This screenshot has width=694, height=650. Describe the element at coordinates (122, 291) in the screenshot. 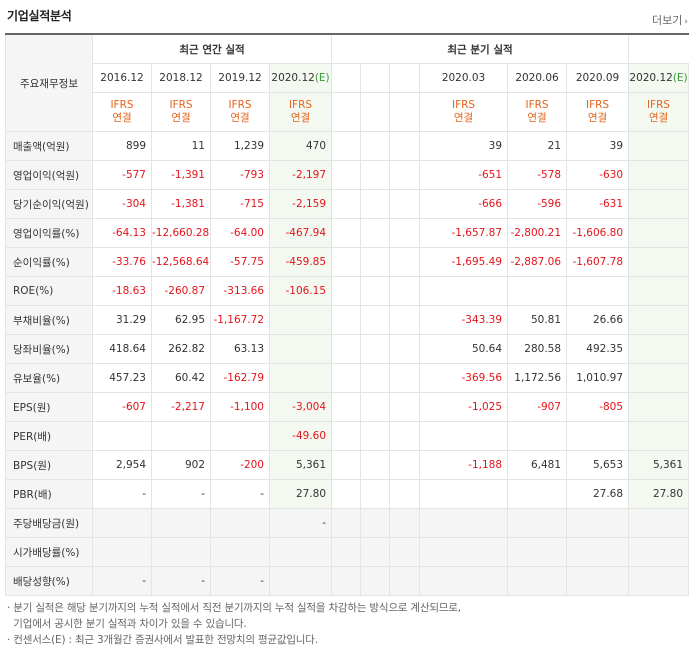

I see `annual-value-0: -18.63` at that location.